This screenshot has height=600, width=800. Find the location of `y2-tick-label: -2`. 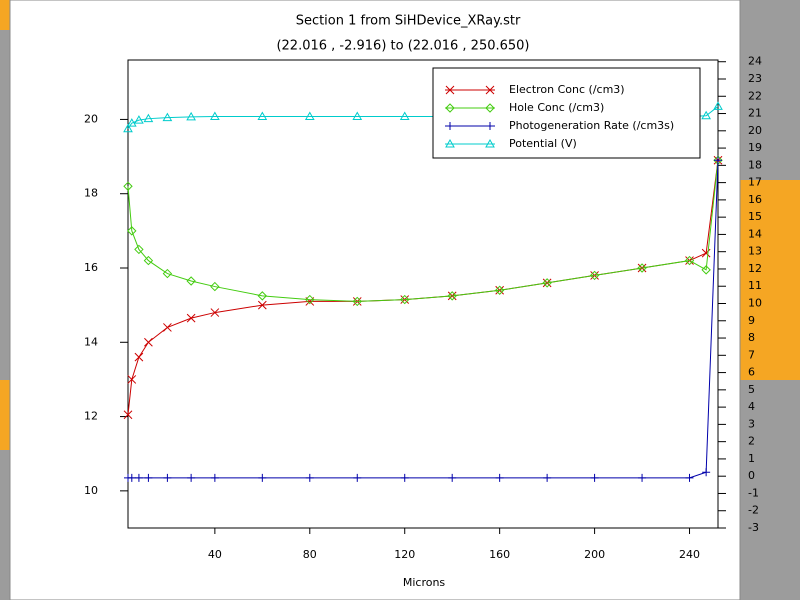

y2-tick-label: -2 is located at coordinates (753, 510).